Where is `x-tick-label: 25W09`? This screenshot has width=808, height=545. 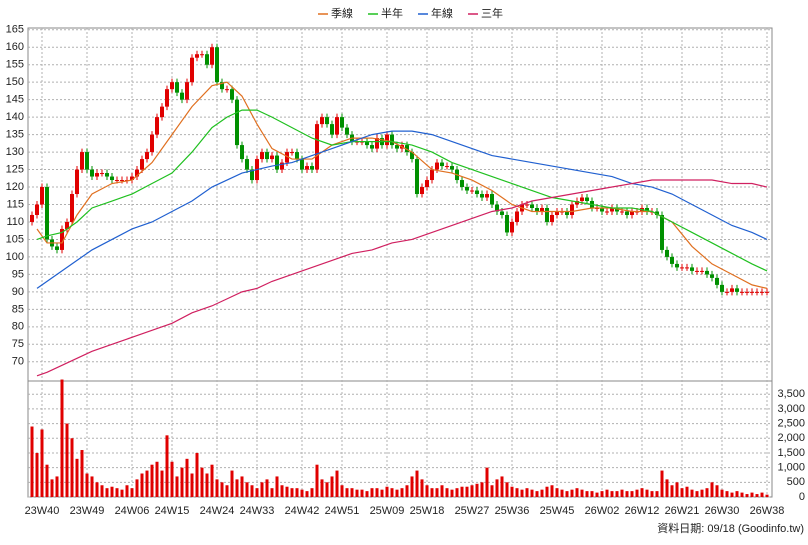
x-tick-label: 25W09 is located at coordinates (387, 511).